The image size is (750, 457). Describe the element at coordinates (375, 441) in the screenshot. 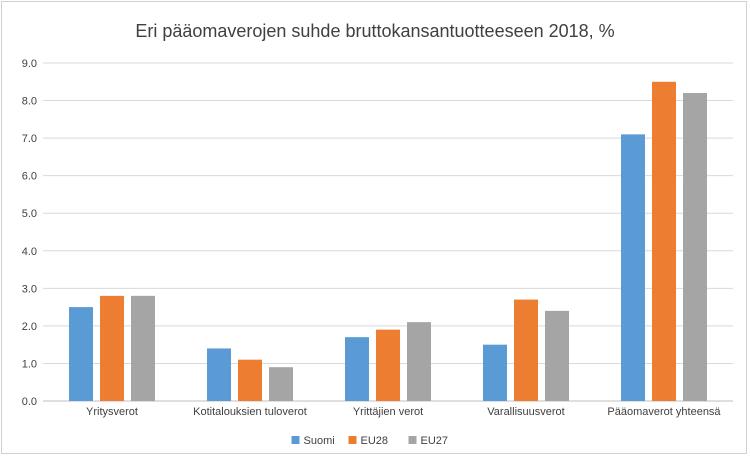

I see `legend-label: EU28` at that location.